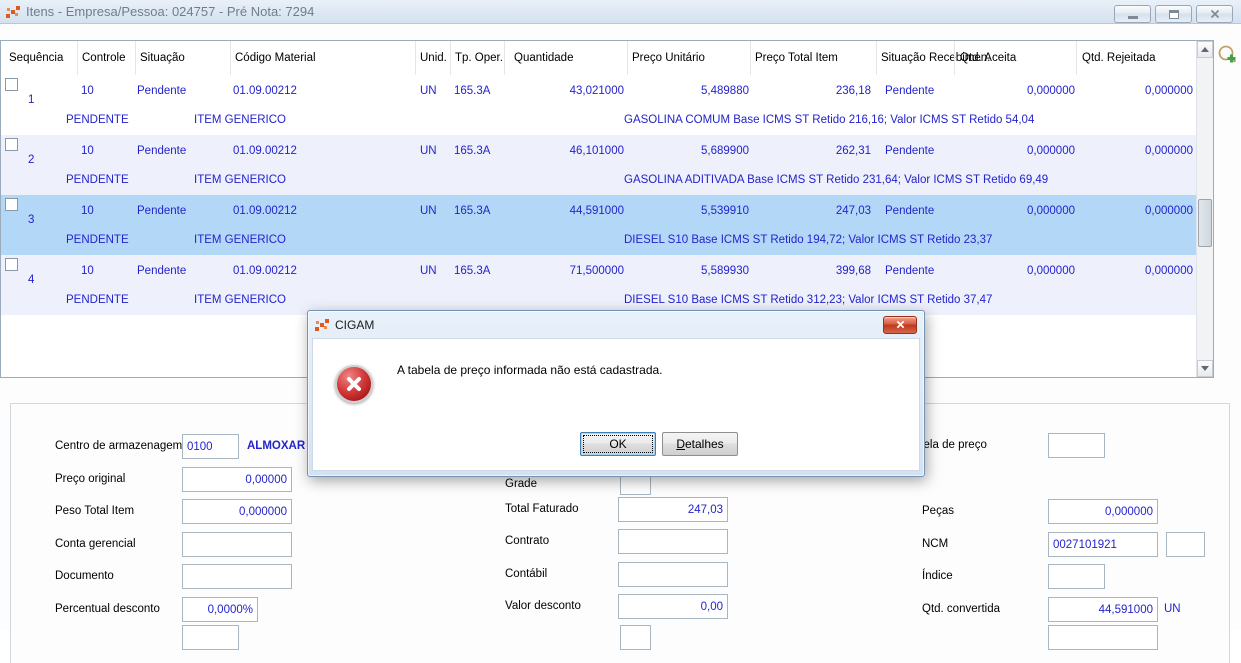 The image size is (1241, 663). I want to click on header-situacao: Situação, so click(160, 58).